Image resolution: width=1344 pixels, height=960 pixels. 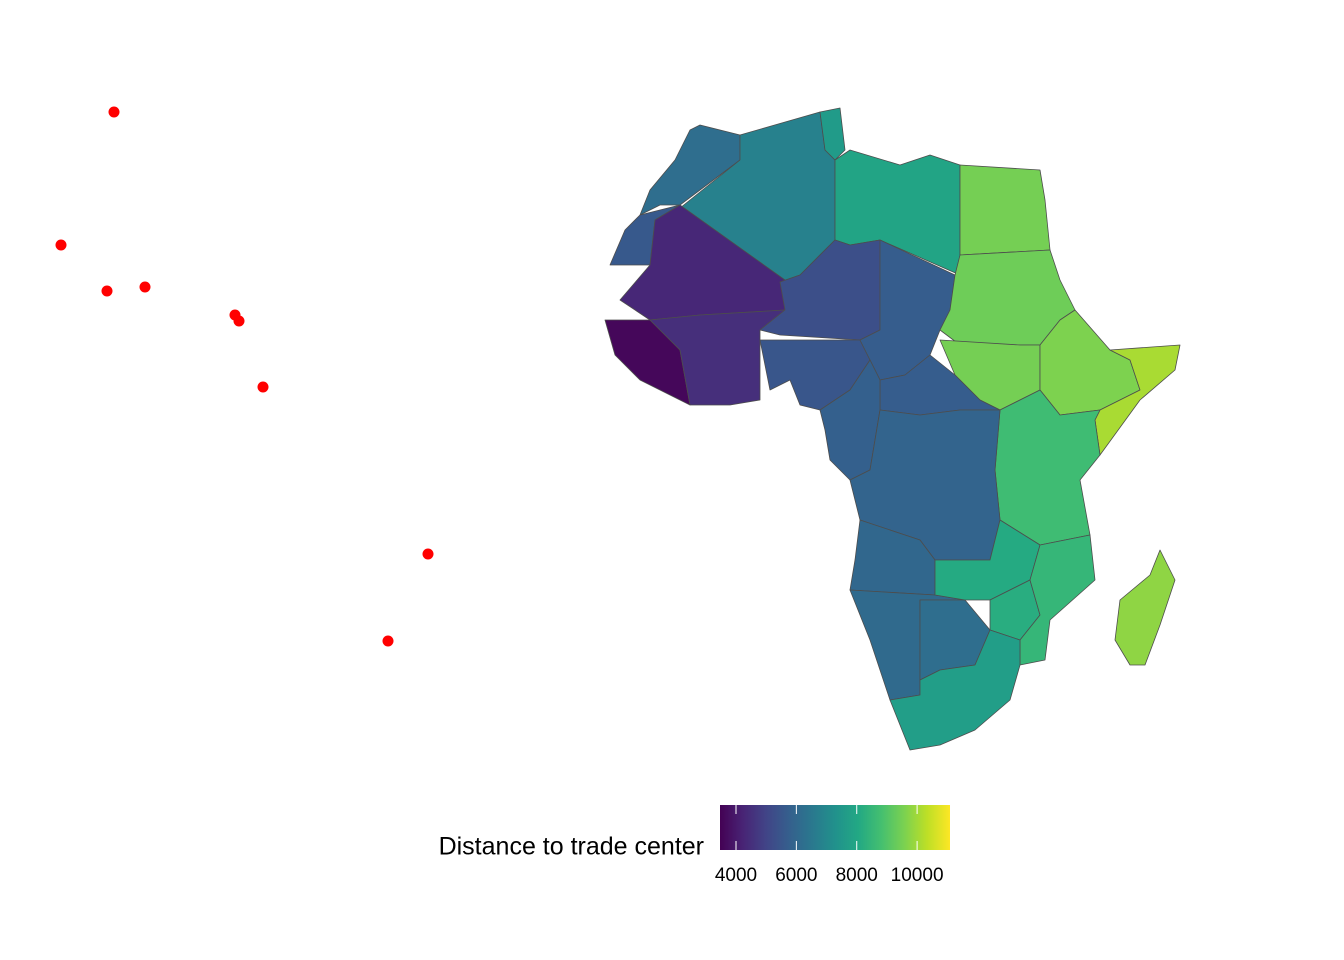 What do you see at coordinates (796, 875) in the screenshot?
I see `colorbar-tick-label: 6000` at bounding box center [796, 875].